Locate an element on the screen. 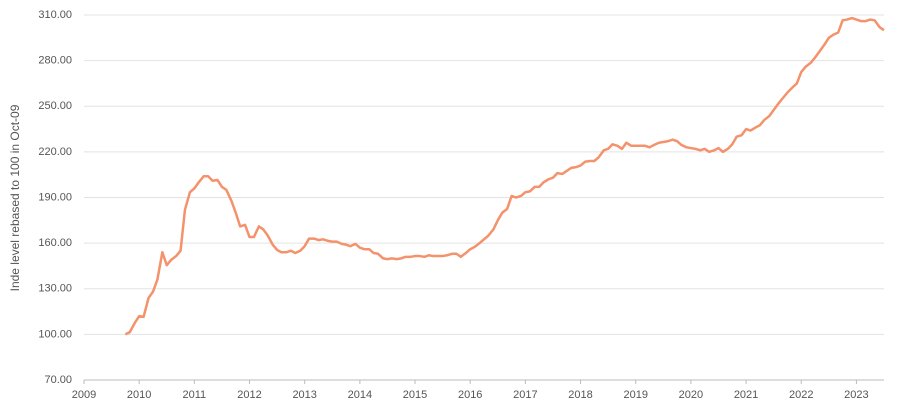 Image resolution: width=900 pixels, height=410 pixels. x-tick-label: 2015 is located at coordinates (415, 395).